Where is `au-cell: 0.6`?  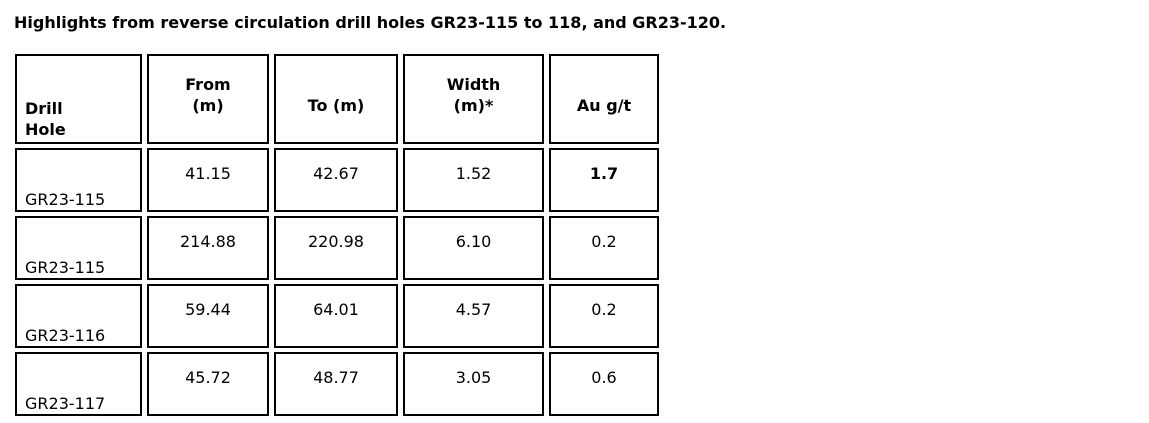 au-cell: 0.6 is located at coordinates (604, 384).